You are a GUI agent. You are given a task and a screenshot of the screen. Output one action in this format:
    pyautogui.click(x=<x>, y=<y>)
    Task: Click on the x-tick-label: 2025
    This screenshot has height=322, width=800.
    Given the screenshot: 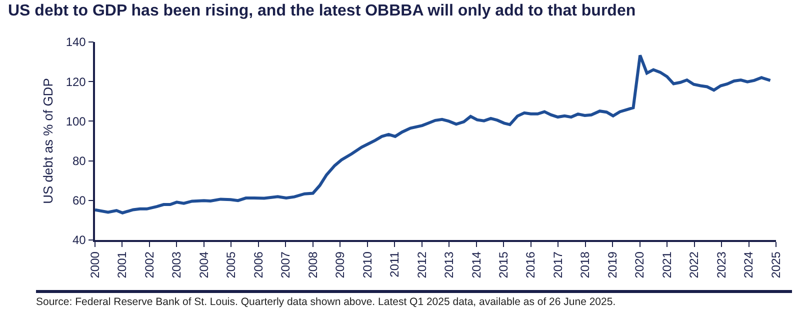 What is the action you would take?
    pyautogui.click(x=775, y=264)
    